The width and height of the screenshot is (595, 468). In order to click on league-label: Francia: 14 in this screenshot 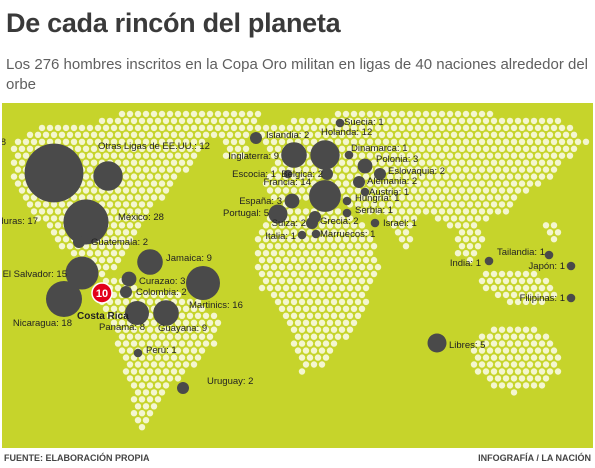, I will do `click(287, 182)`.